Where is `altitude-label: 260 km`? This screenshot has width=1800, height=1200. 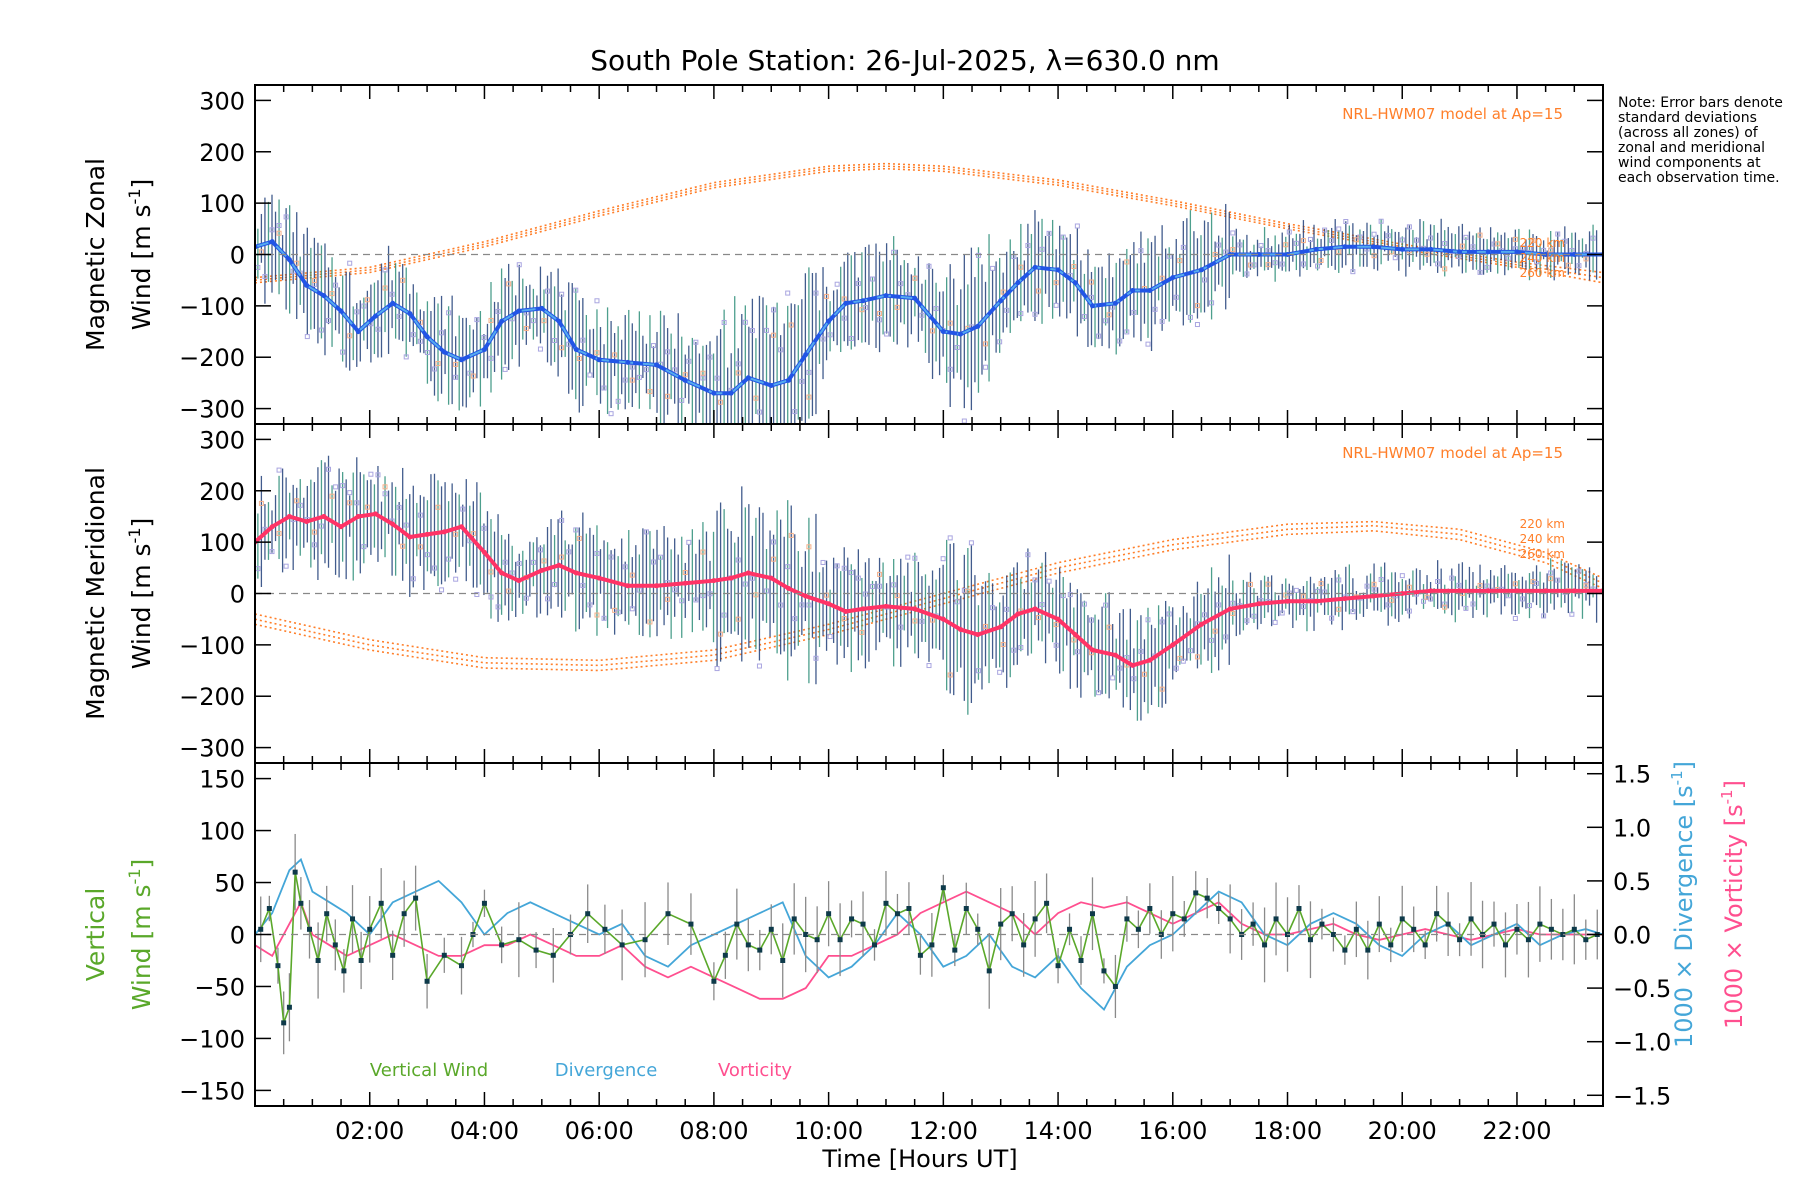 altitude-label: 260 km is located at coordinates (1542, 554).